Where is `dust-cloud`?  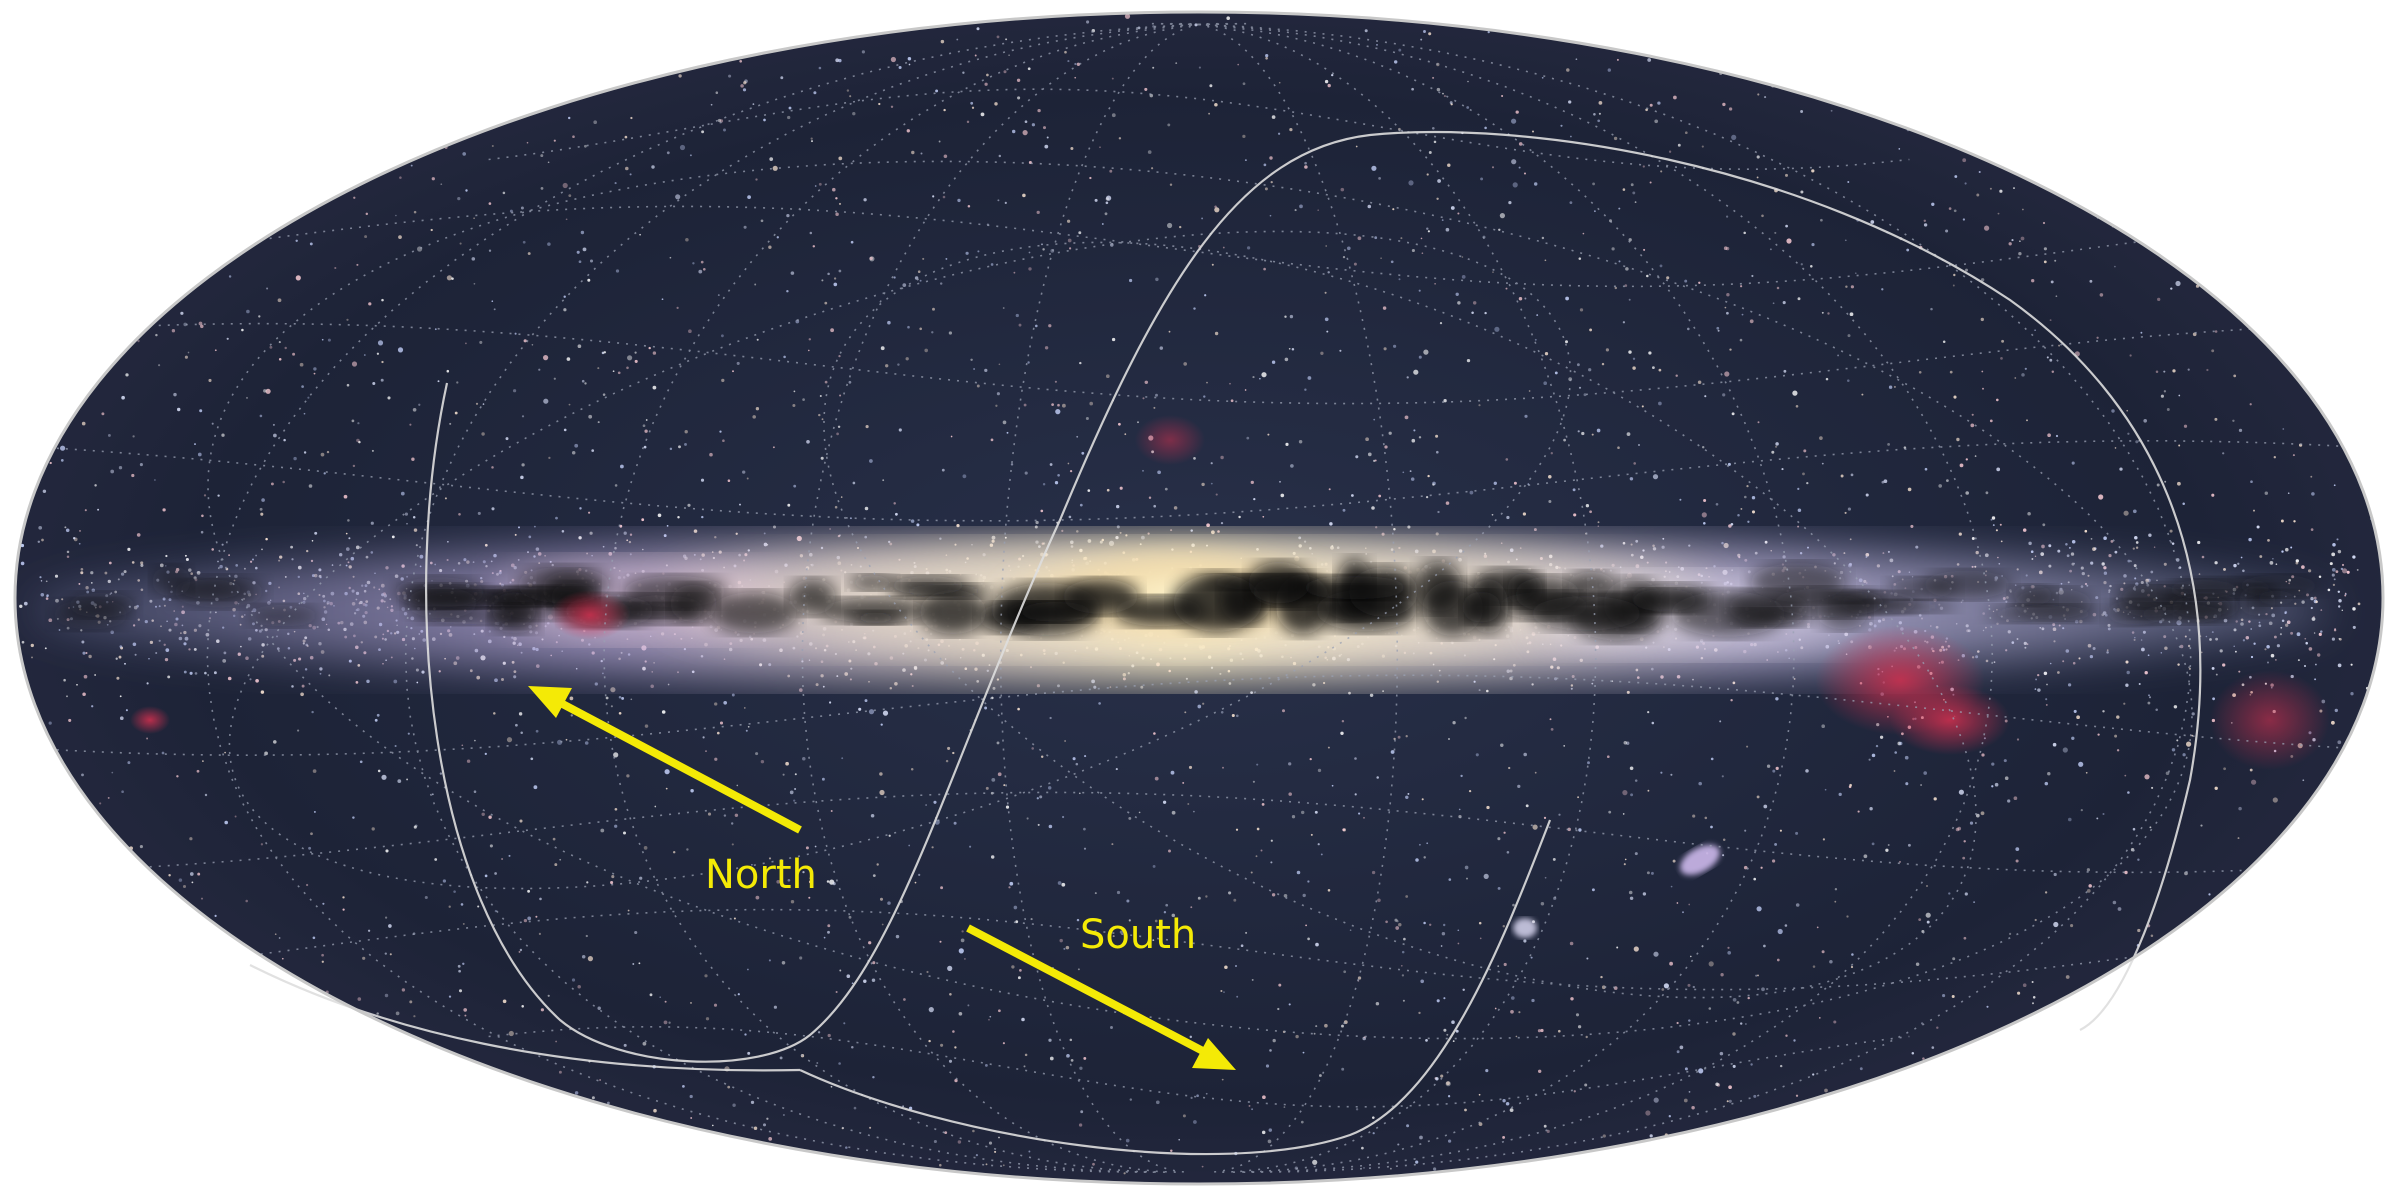 dust-cloud is located at coordinates (1728, 614).